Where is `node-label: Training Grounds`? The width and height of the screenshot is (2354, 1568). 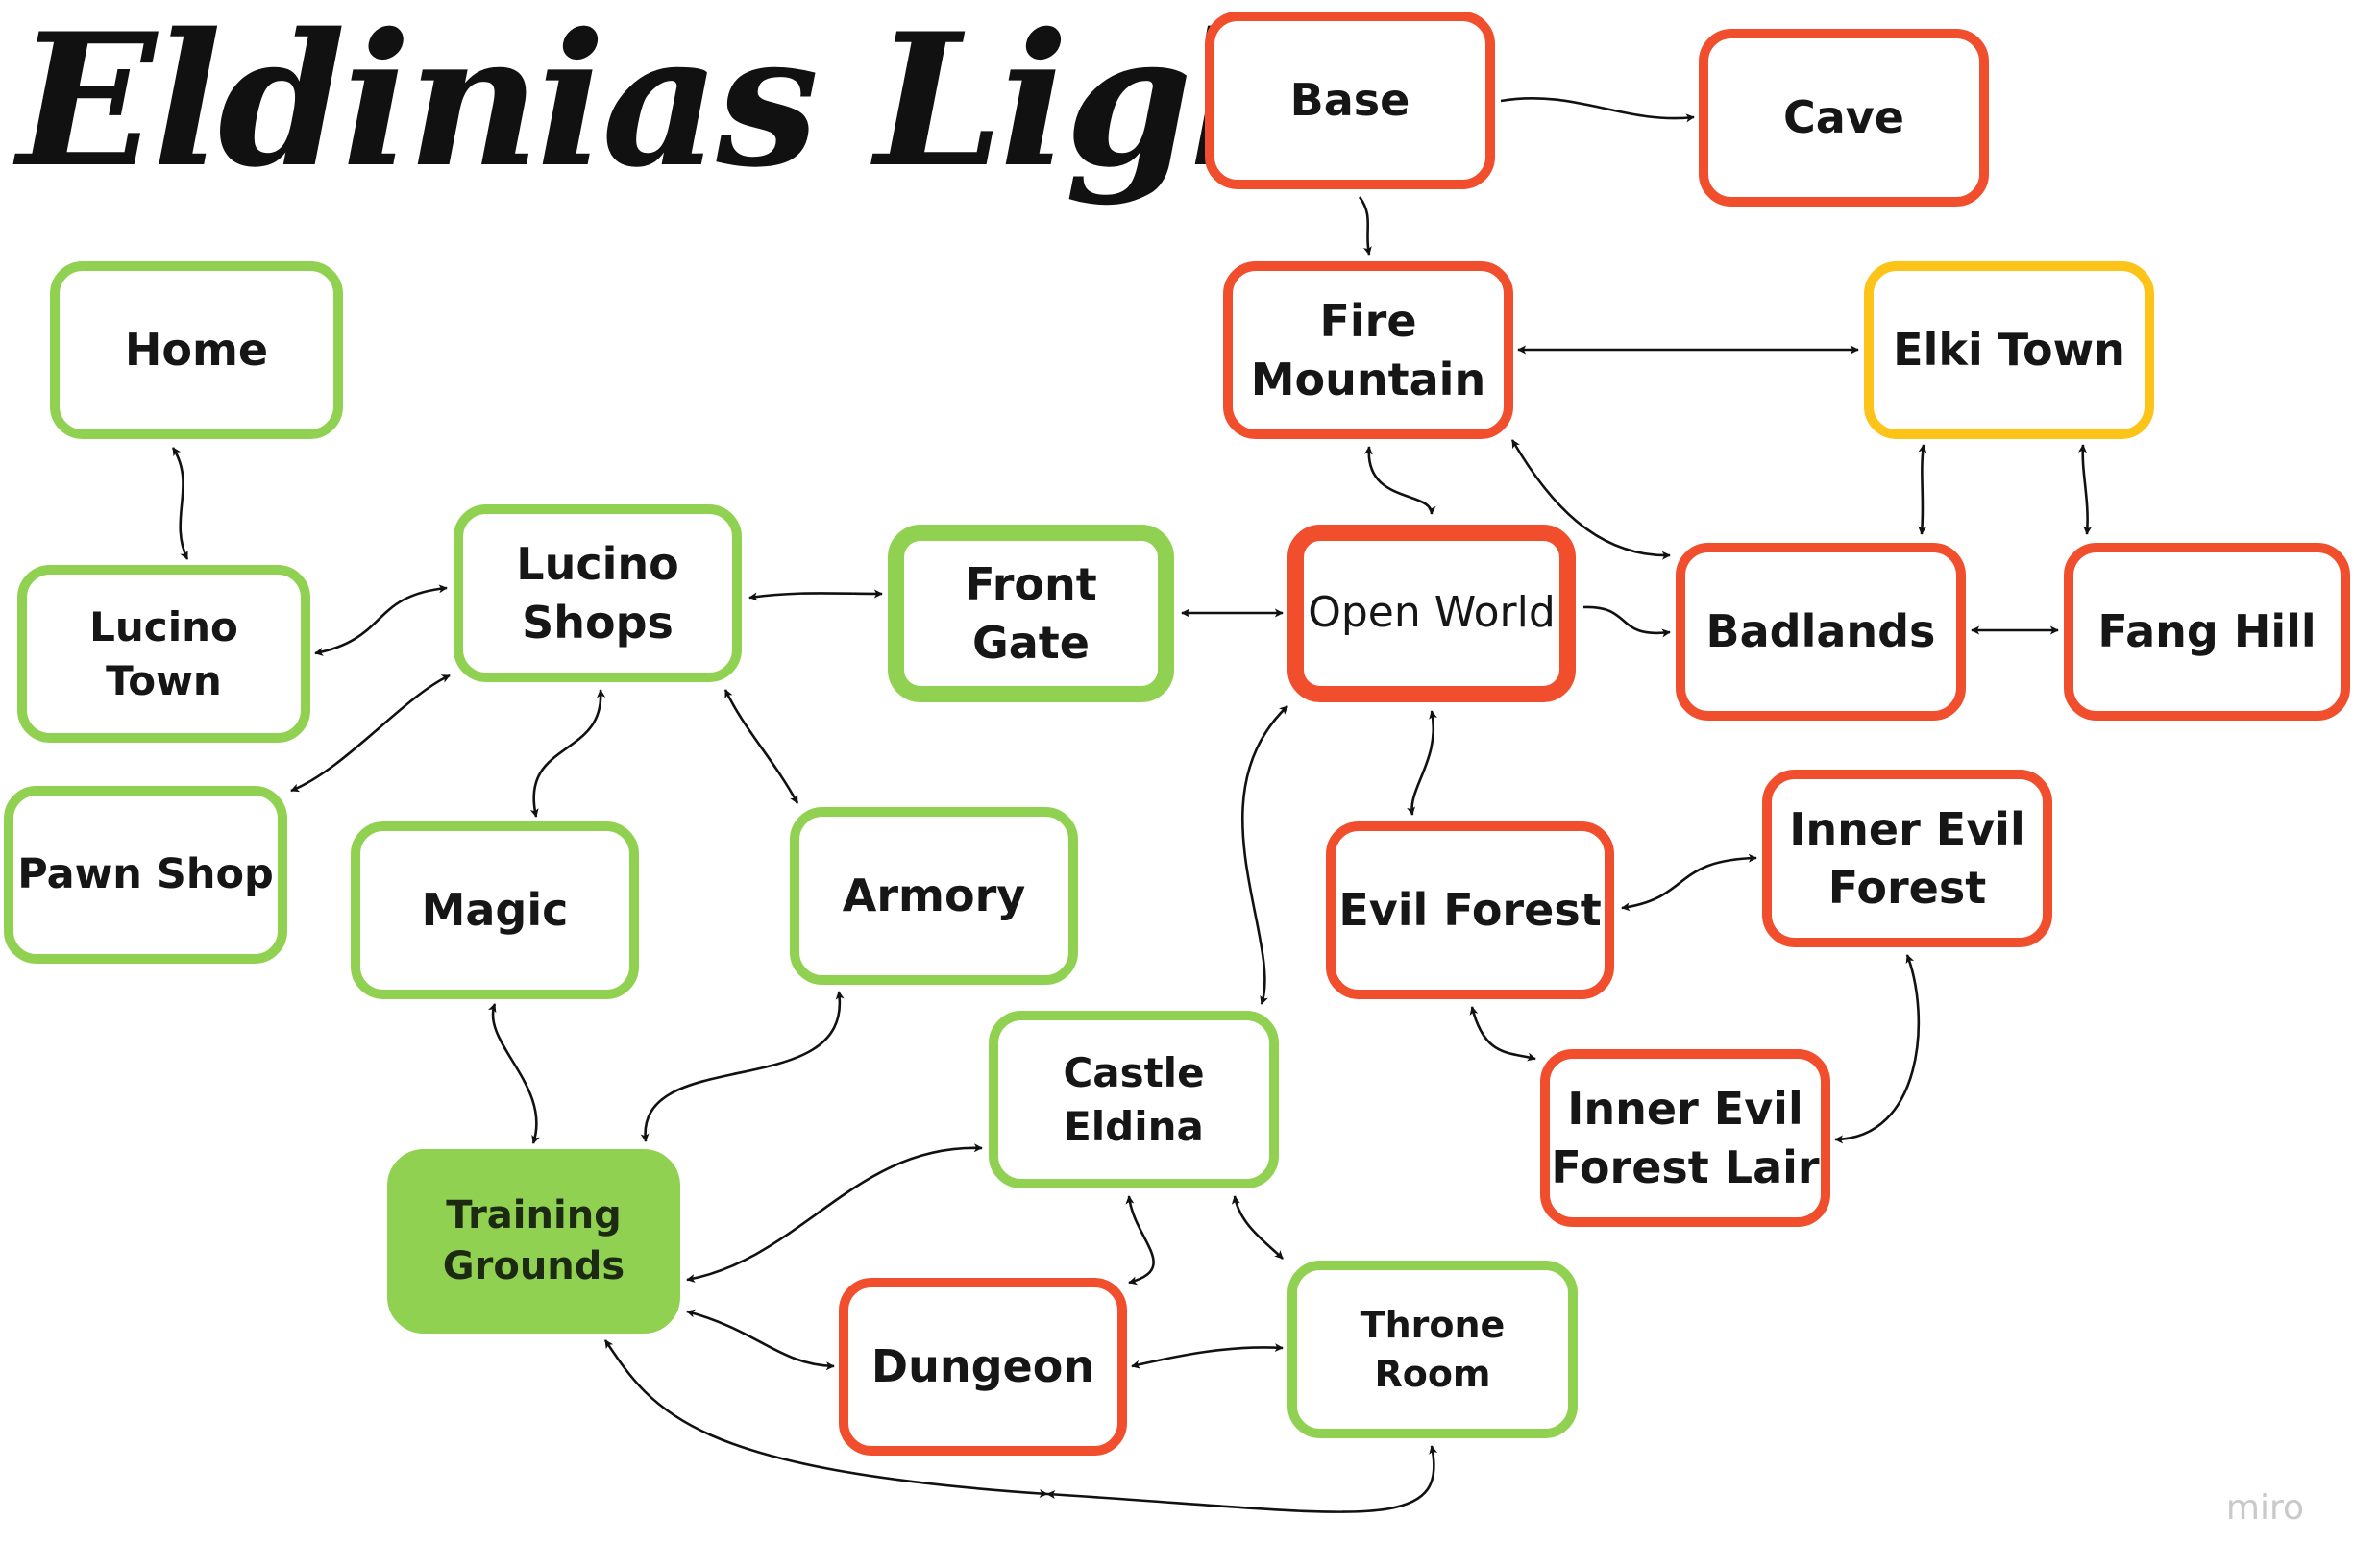 node-label: Training Grounds is located at coordinates (533, 1241).